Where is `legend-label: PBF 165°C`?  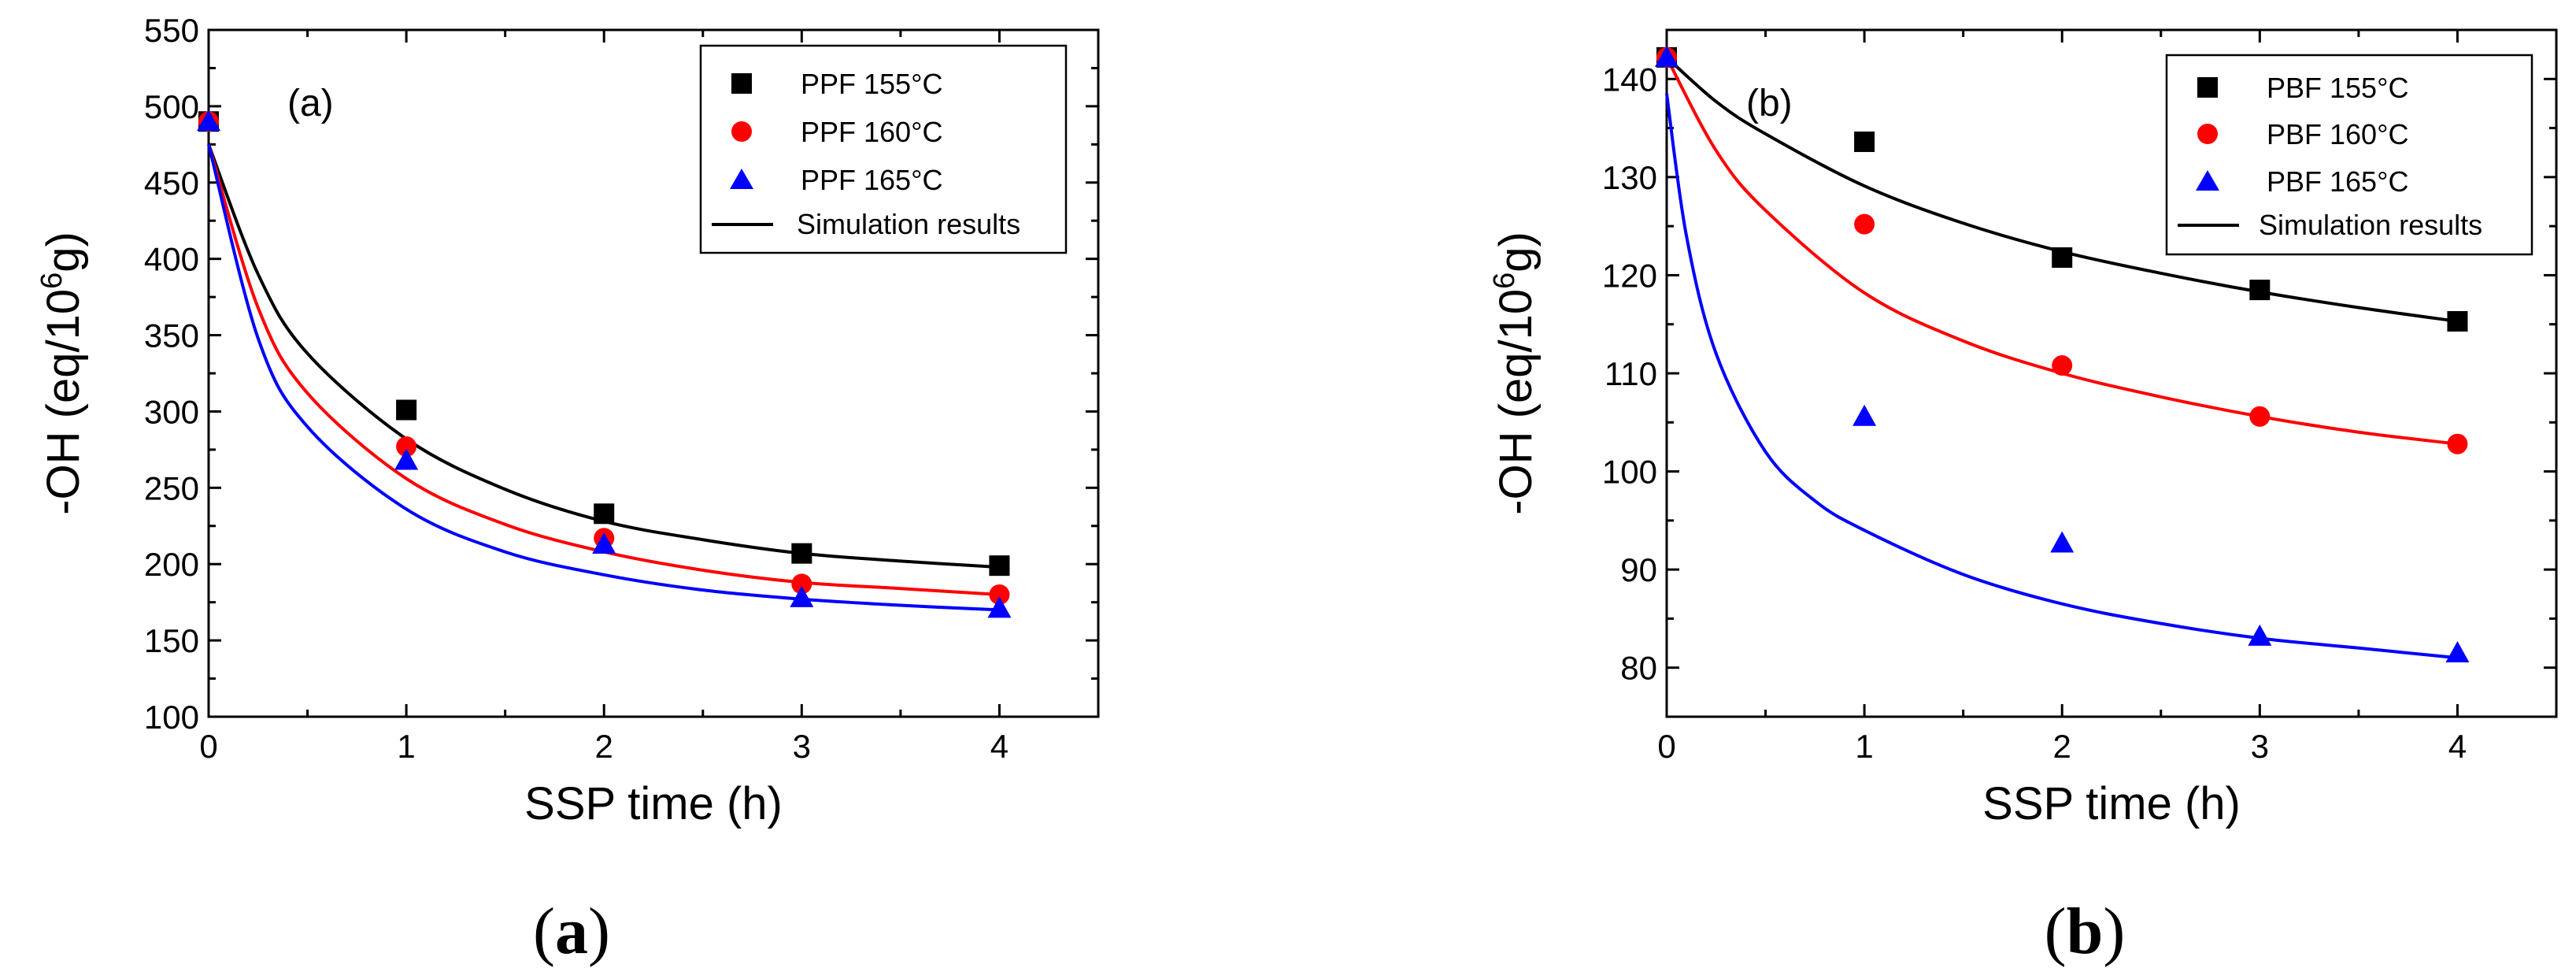 legend-label: PBF 165°C is located at coordinates (2337, 181).